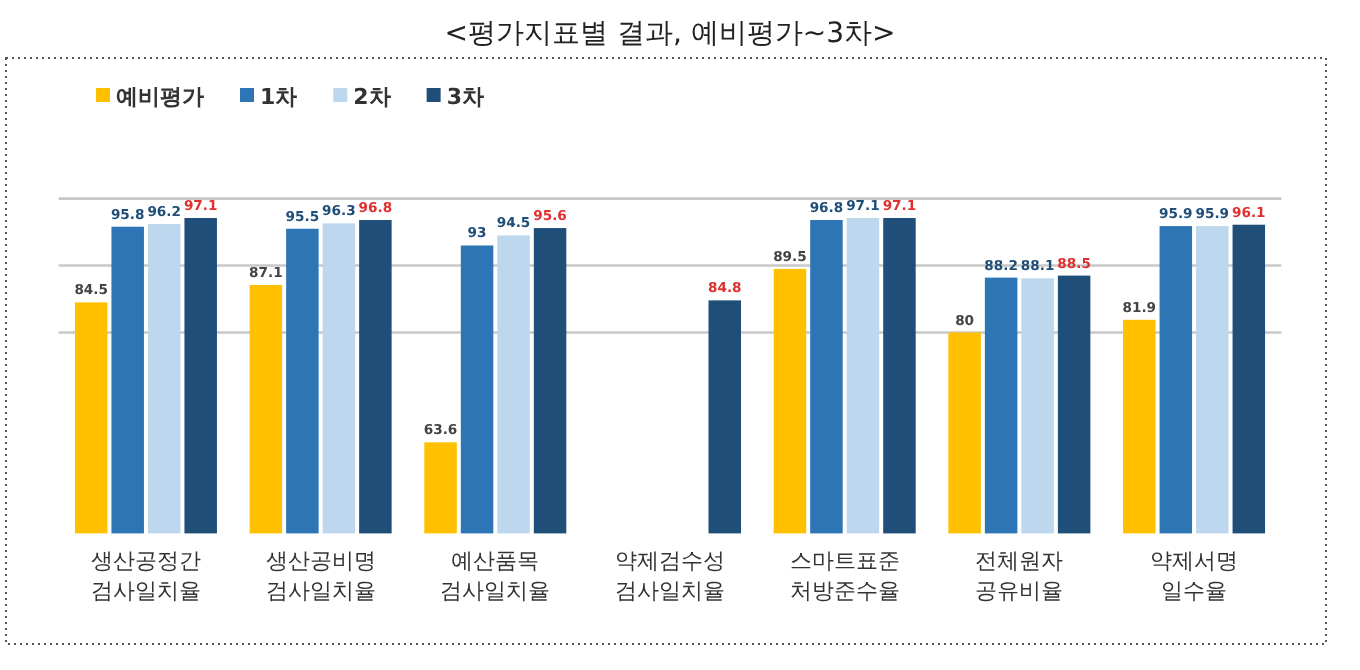  What do you see at coordinates (320, 576) in the screenshot?
I see `x-tick-label: 생산공비명 검사일치율` at bounding box center [320, 576].